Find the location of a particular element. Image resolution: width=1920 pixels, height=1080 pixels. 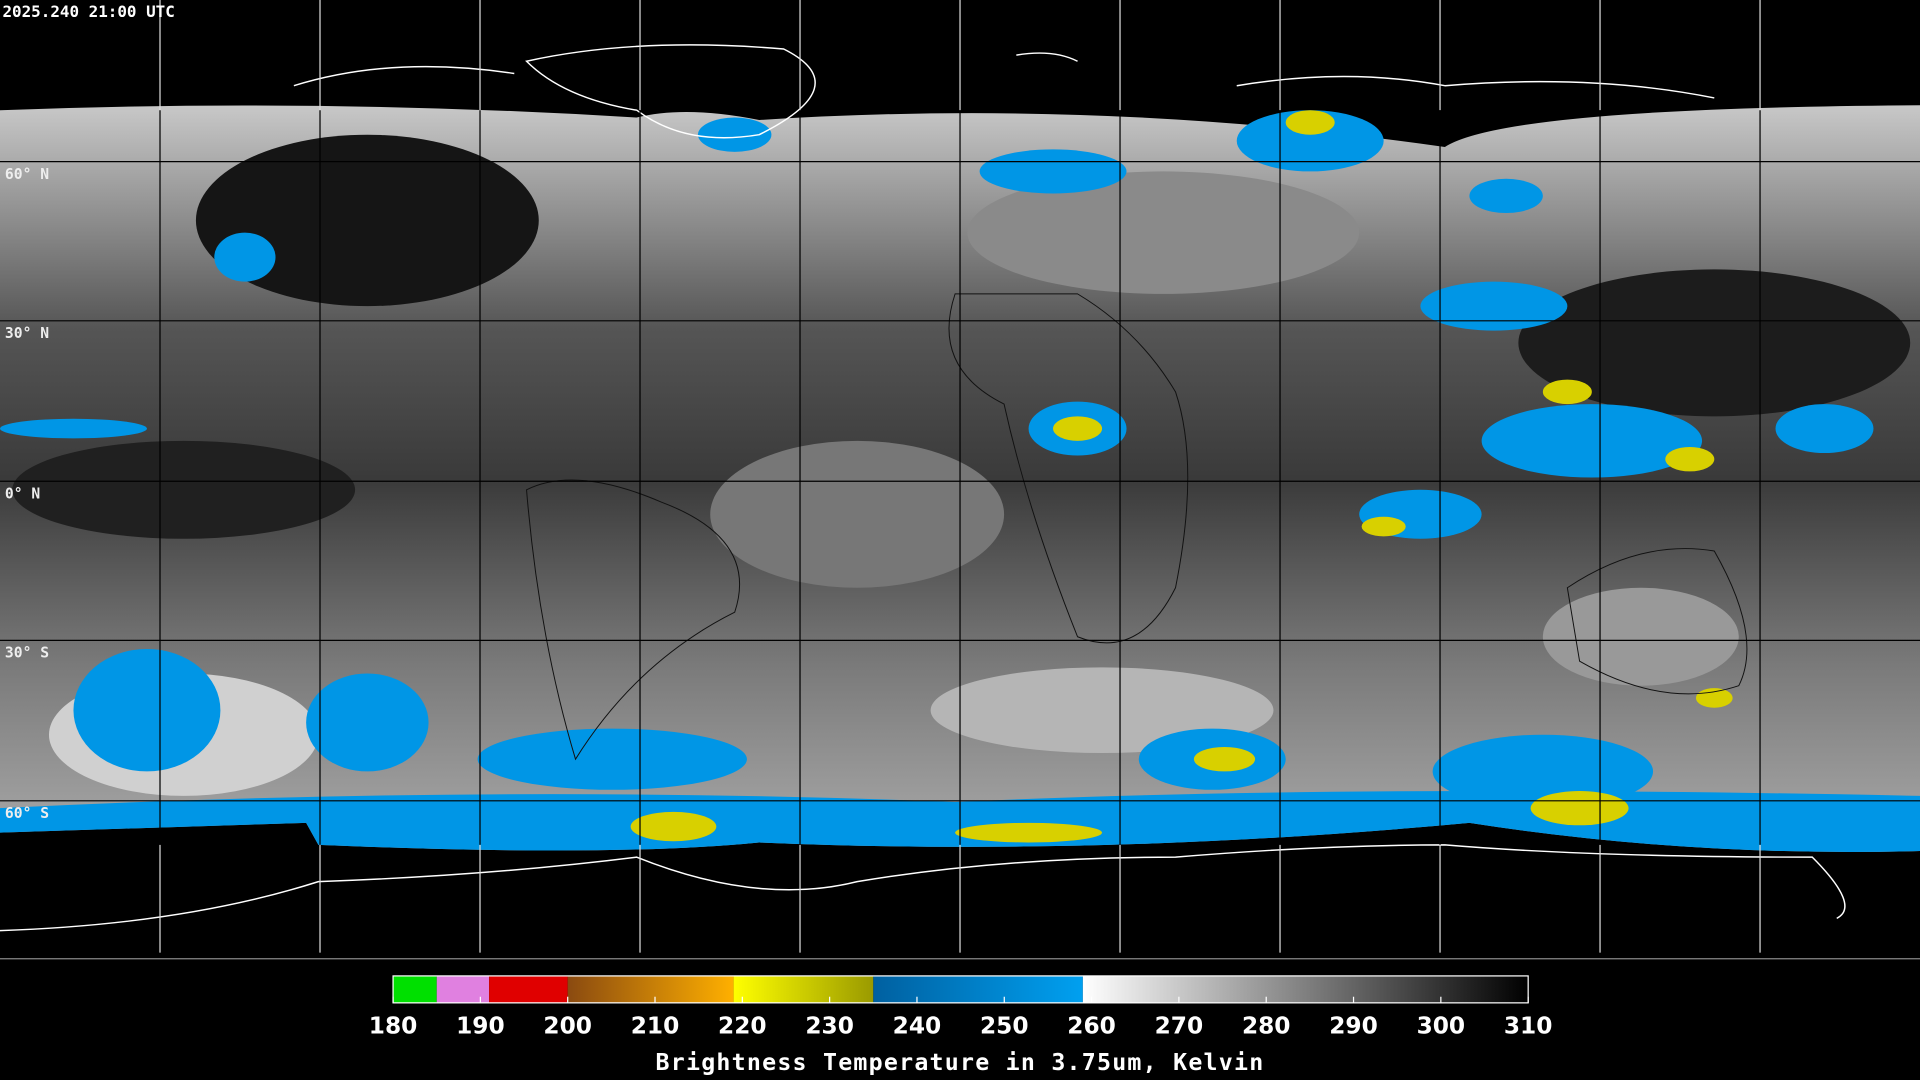

colorbar-title: Brightness Temperature in 3.75um, Kelvin is located at coordinates (960, 1062).